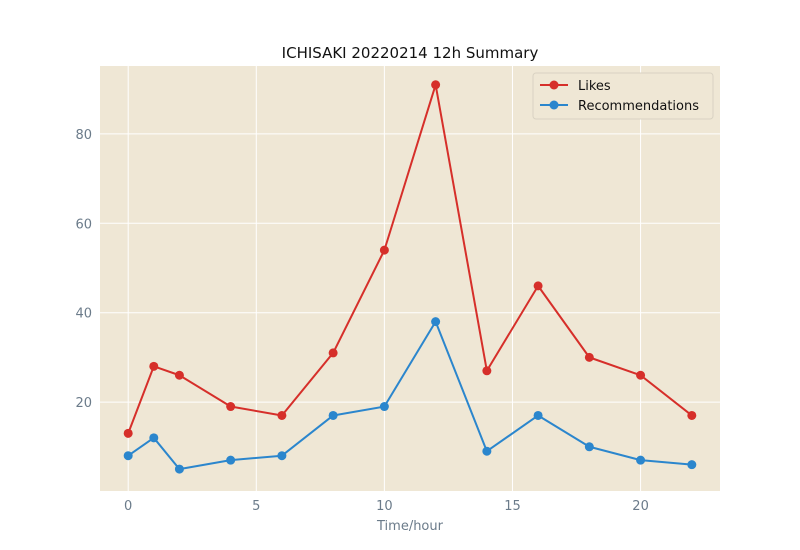 Image resolution: width=800 pixels, height=550 pixels. What do you see at coordinates (410, 53) in the screenshot?
I see `chart-title: ICHISAKI 20220214 12h Summary` at bounding box center [410, 53].